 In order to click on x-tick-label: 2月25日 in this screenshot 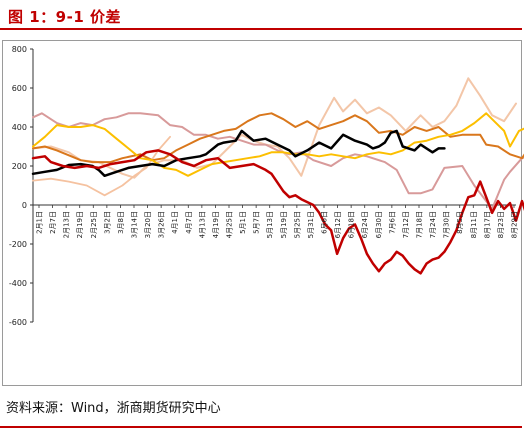, I will do `click(94, 224)`.